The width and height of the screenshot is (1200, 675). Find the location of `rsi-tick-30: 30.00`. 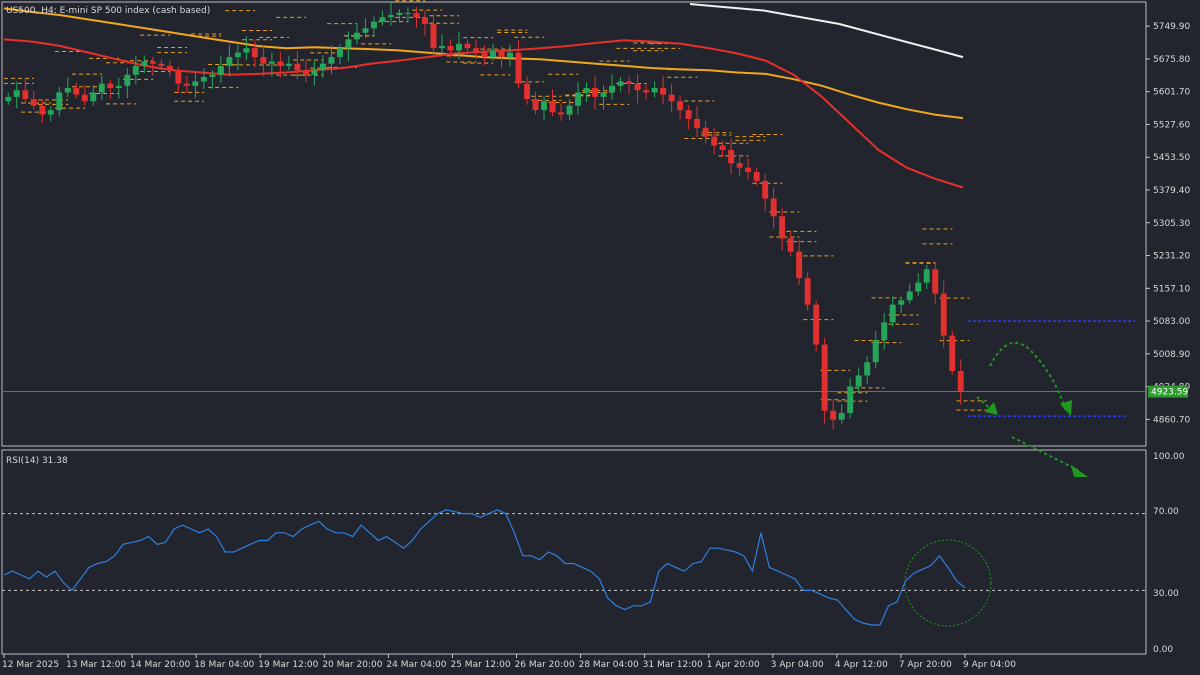

rsi-tick-30: 30.00 is located at coordinates (1166, 594).